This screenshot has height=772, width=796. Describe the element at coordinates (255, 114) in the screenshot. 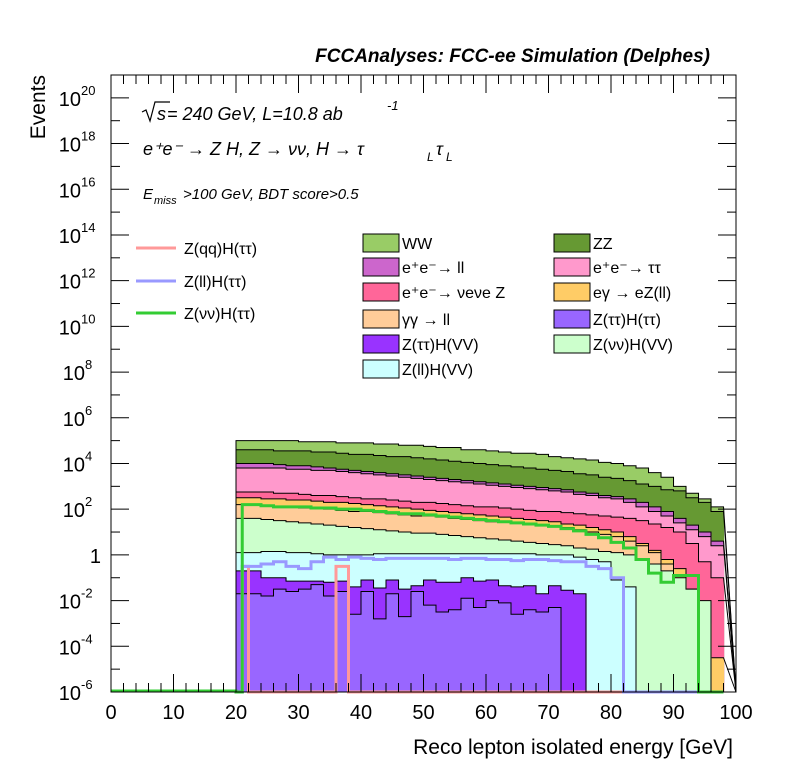

I see `energy-text: = 240 GeV, L=10.8 ab` at that location.